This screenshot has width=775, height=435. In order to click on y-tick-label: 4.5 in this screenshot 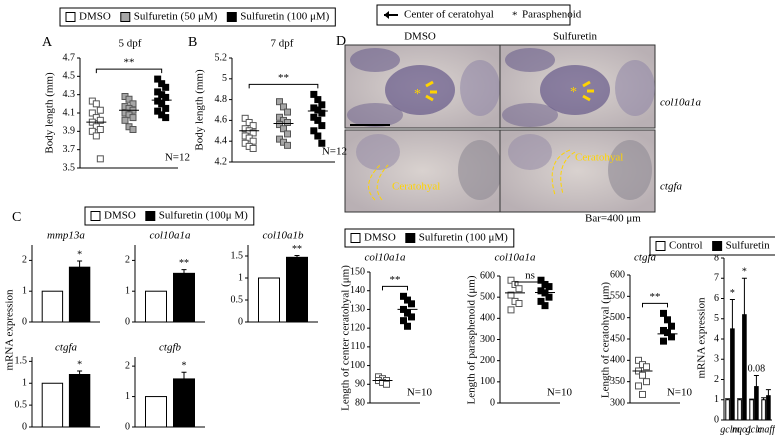, I will do `click(69, 76)`.